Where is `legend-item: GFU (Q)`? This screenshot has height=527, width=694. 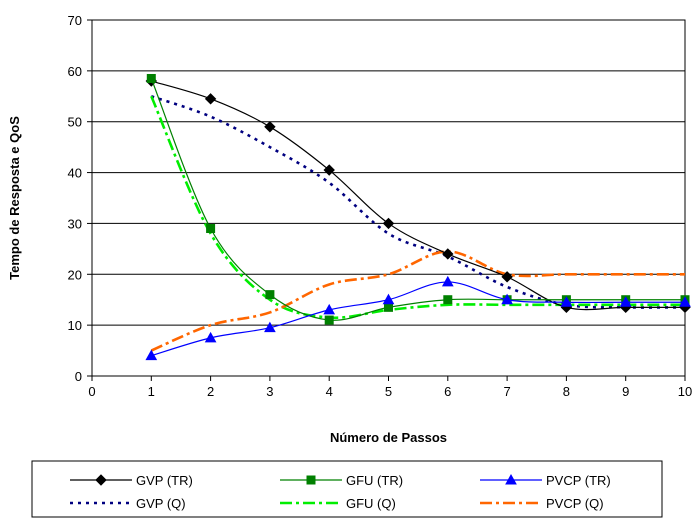
legend-item: GFU (Q) is located at coordinates (338, 503).